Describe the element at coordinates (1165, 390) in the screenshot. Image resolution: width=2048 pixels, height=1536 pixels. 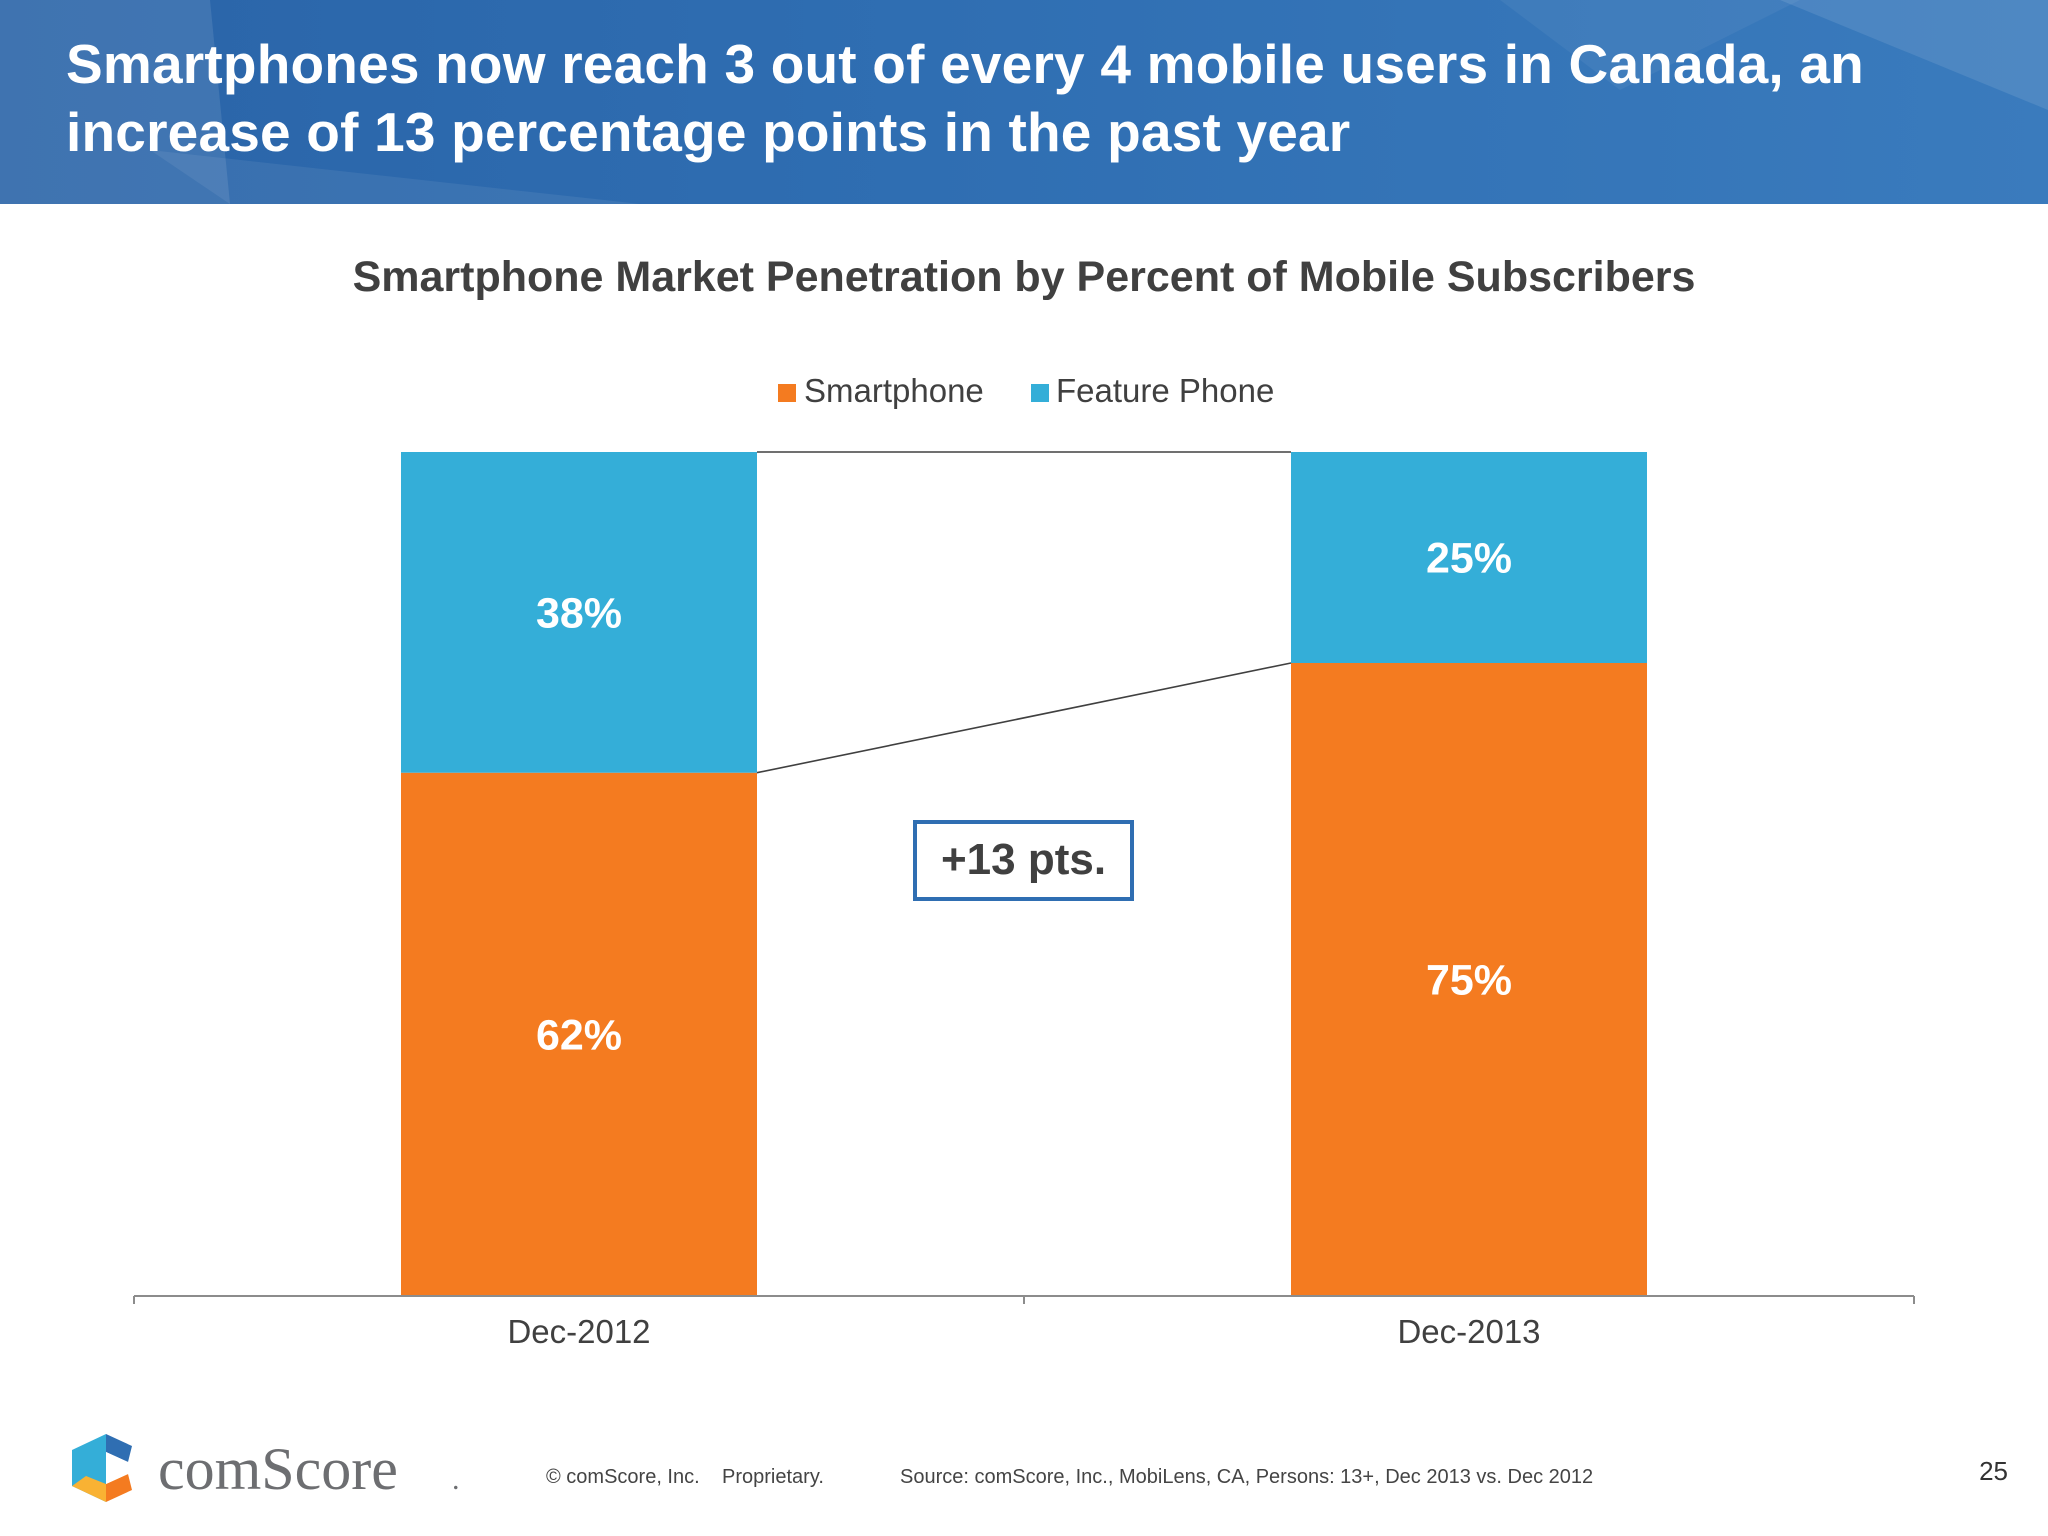
I see `legend-label-feature-phone: Feature Phone` at that location.